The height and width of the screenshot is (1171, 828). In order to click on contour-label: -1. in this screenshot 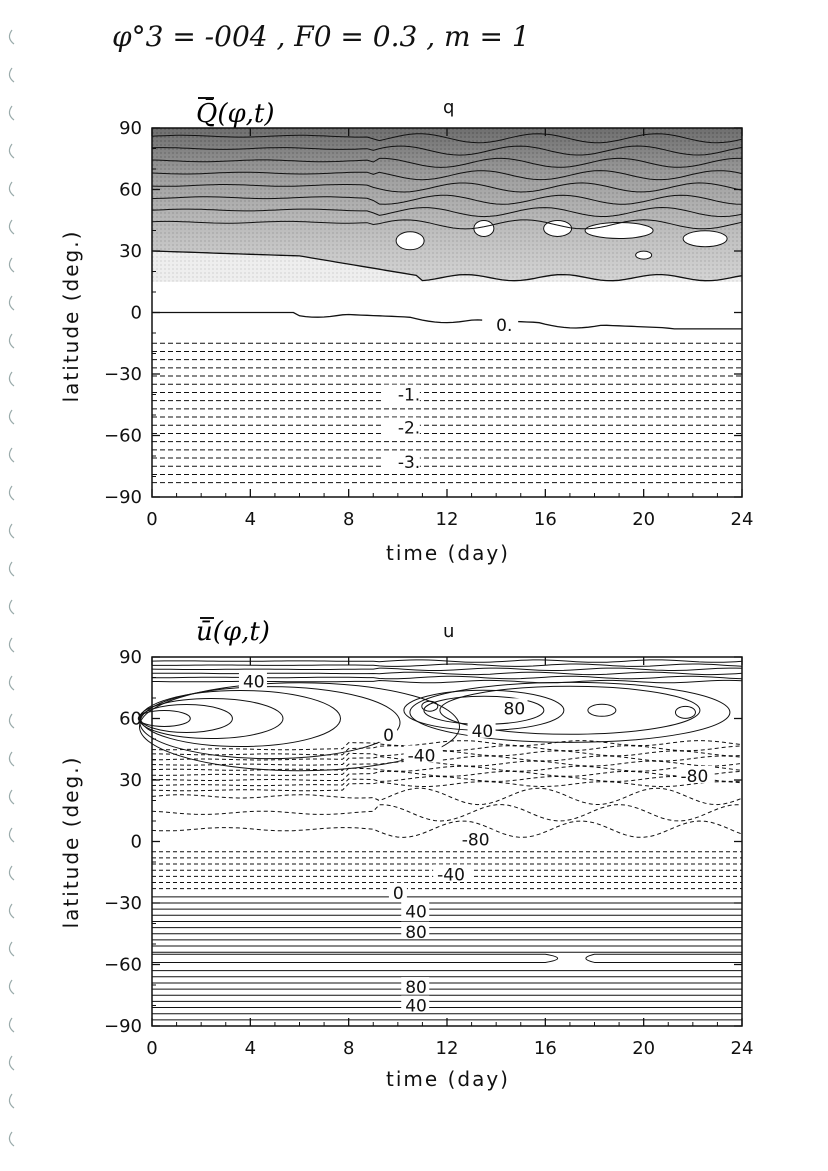, I will do `click(409, 396)`.